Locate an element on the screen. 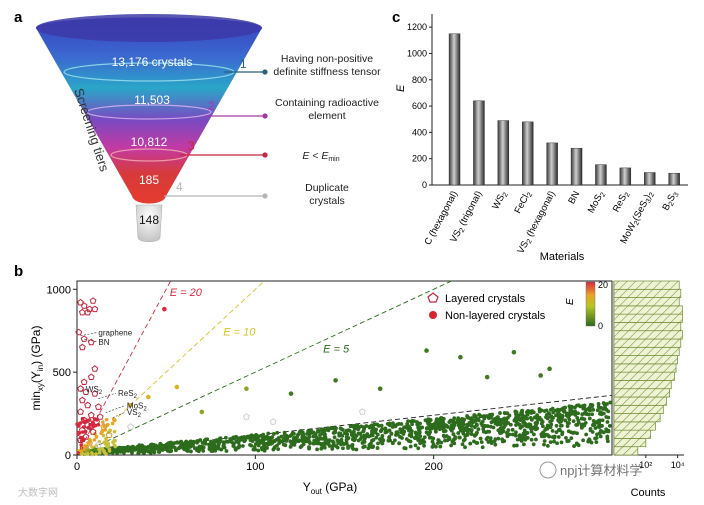 The height and width of the screenshot is (505, 704). scatter-legend: Layered crystals Non-layered crystals is located at coordinates (486, 307).